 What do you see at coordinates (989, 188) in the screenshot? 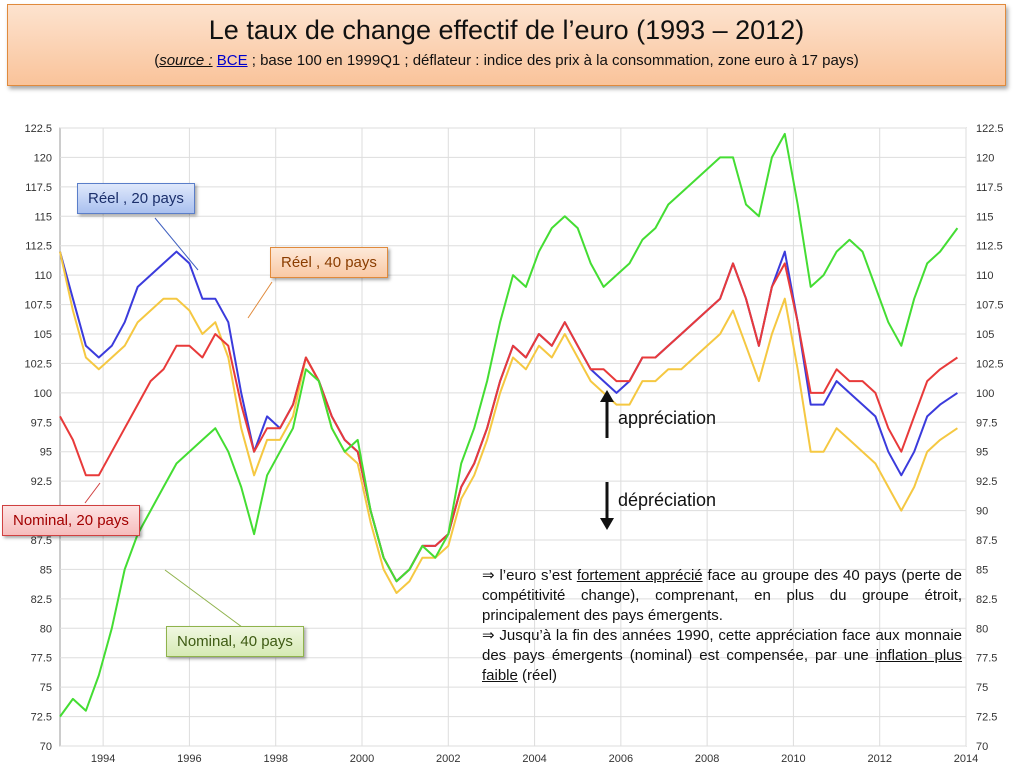
I see `y-tick-label-right: 117.5` at bounding box center [989, 188].